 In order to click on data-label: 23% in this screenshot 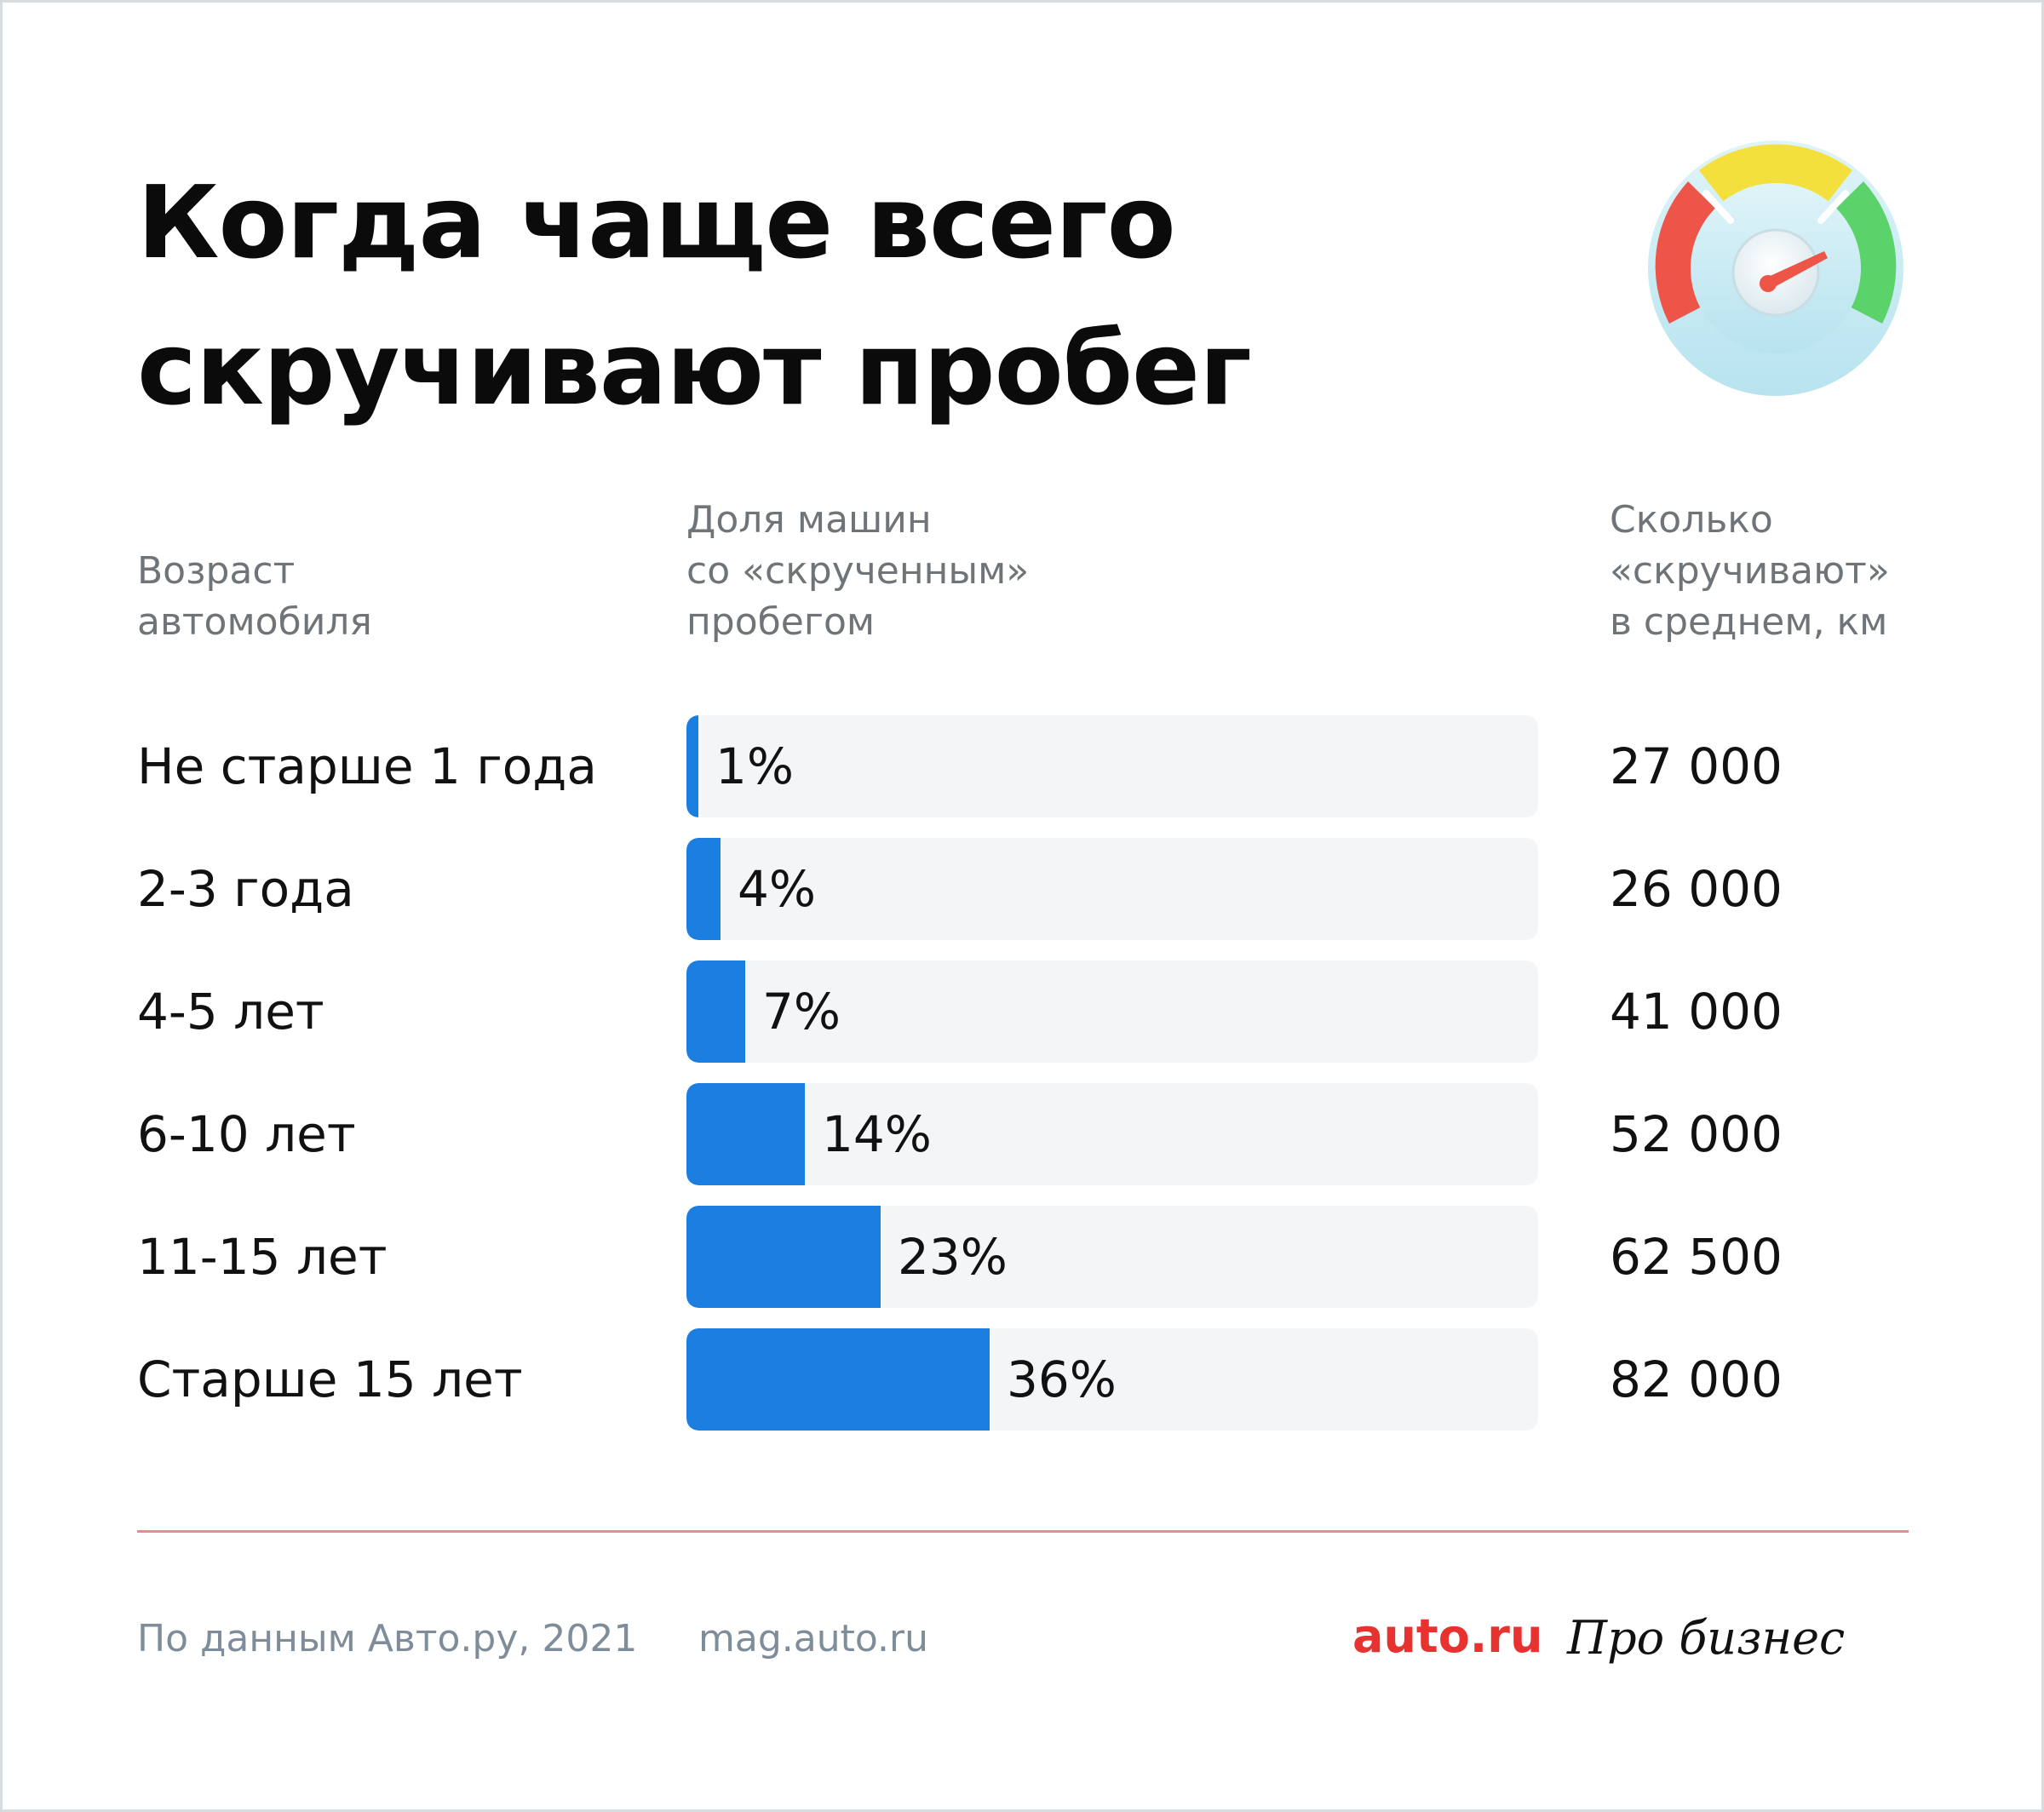, I will do `click(953, 1257)`.